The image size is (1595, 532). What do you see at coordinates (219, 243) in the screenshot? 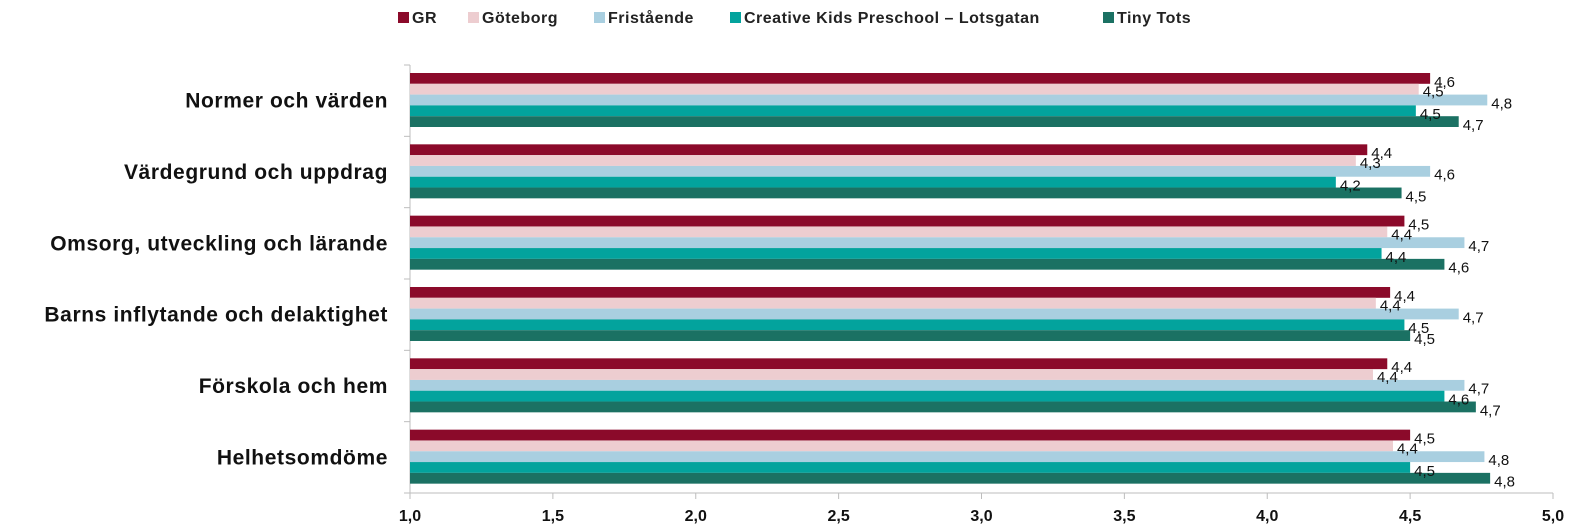
I see `category-label: Omsorg, utveckling och lärande` at bounding box center [219, 243].